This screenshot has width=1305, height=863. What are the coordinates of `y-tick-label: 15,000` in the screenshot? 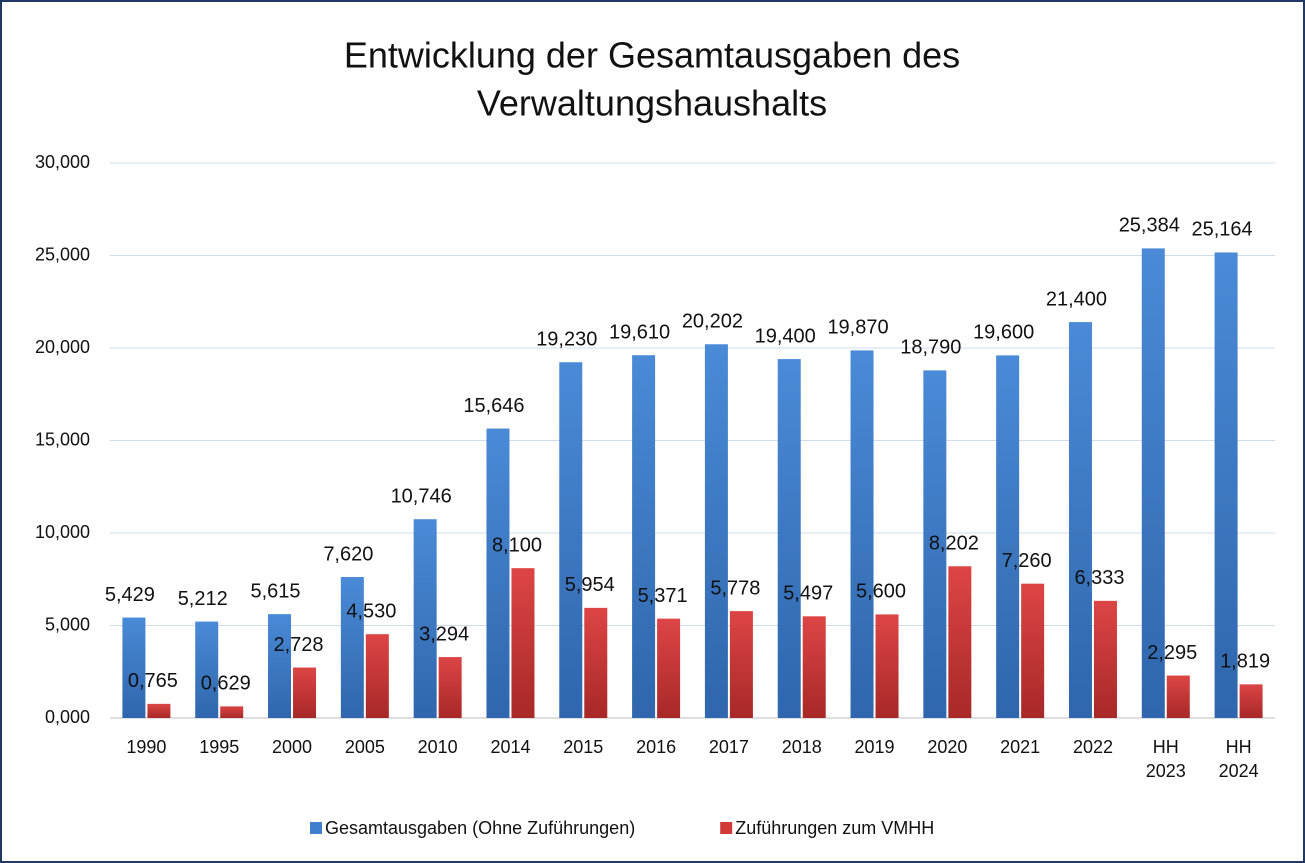 It's located at (62, 439).